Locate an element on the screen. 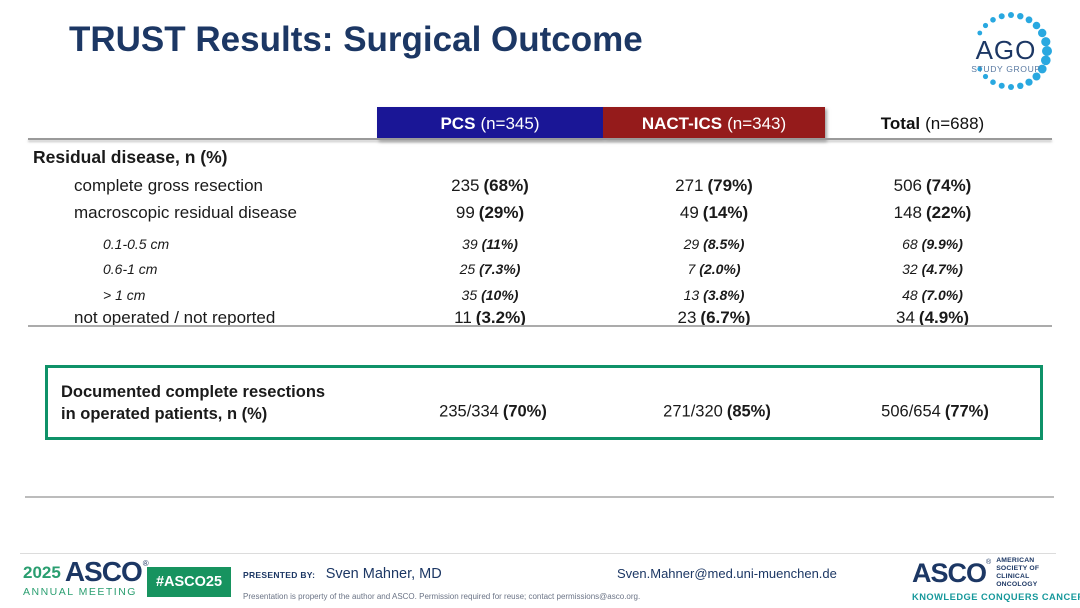  value-n: 23 is located at coordinates (687, 317).